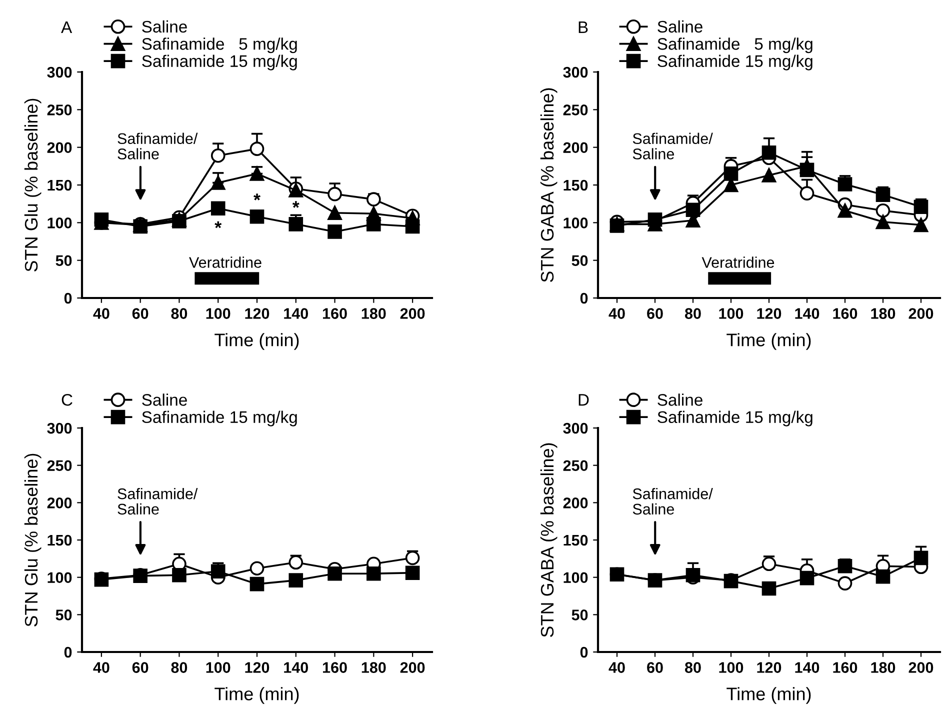 This screenshot has height=713, width=944. Describe the element at coordinates (67, 400) in the screenshot. I see `chart-title: C` at that location.